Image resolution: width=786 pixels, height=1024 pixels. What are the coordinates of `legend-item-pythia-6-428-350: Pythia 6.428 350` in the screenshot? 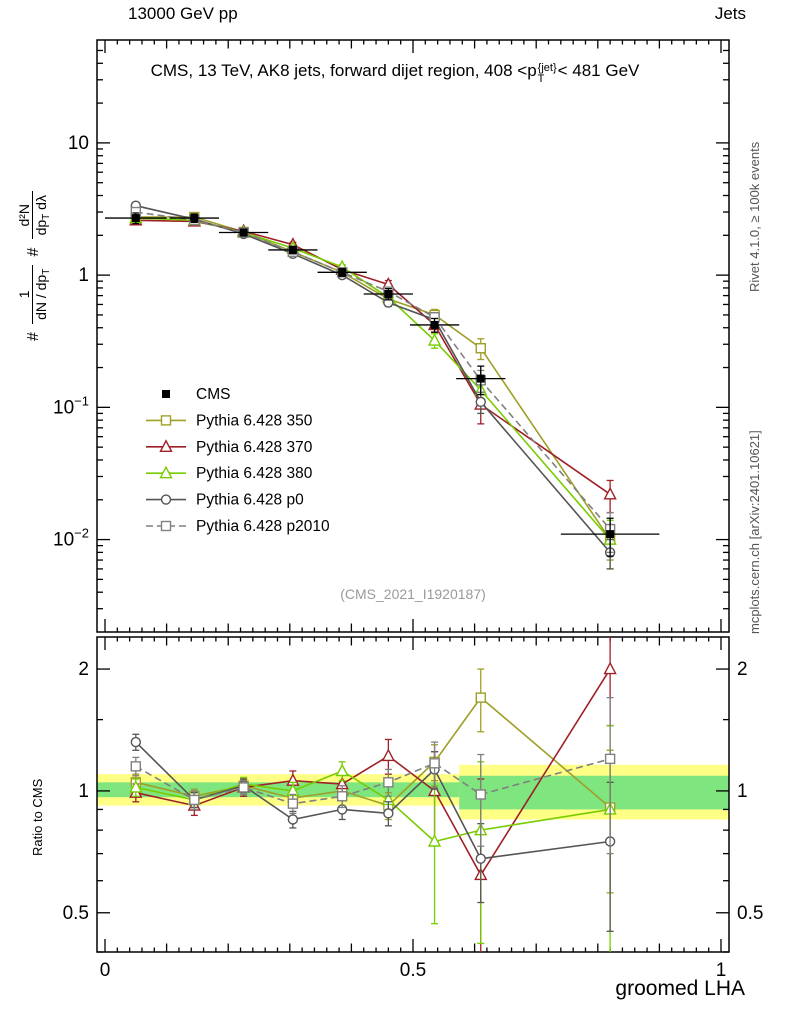 It's located at (229, 420).